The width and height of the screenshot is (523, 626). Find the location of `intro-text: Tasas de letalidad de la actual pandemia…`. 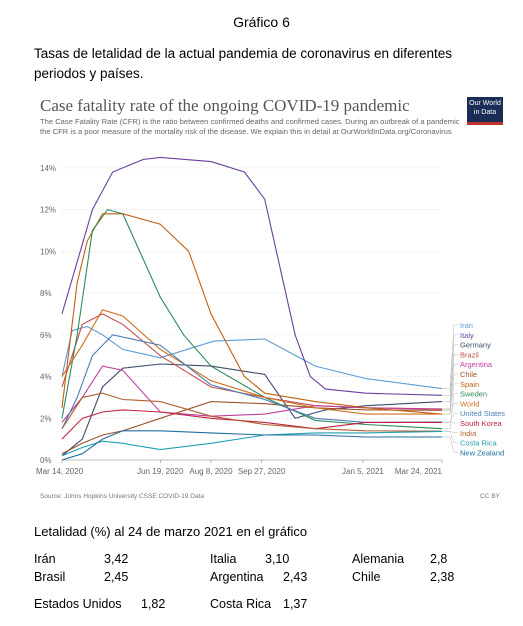

intro-text: Tasas de letalidad de la actual pandemia… is located at coordinates (243, 63).